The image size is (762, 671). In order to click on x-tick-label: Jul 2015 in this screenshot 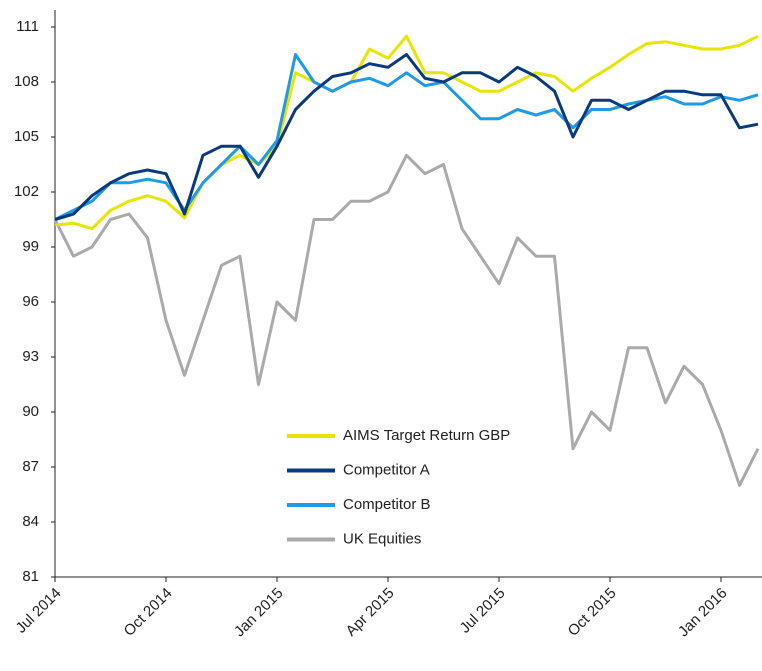, I will do `click(483, 611)`.